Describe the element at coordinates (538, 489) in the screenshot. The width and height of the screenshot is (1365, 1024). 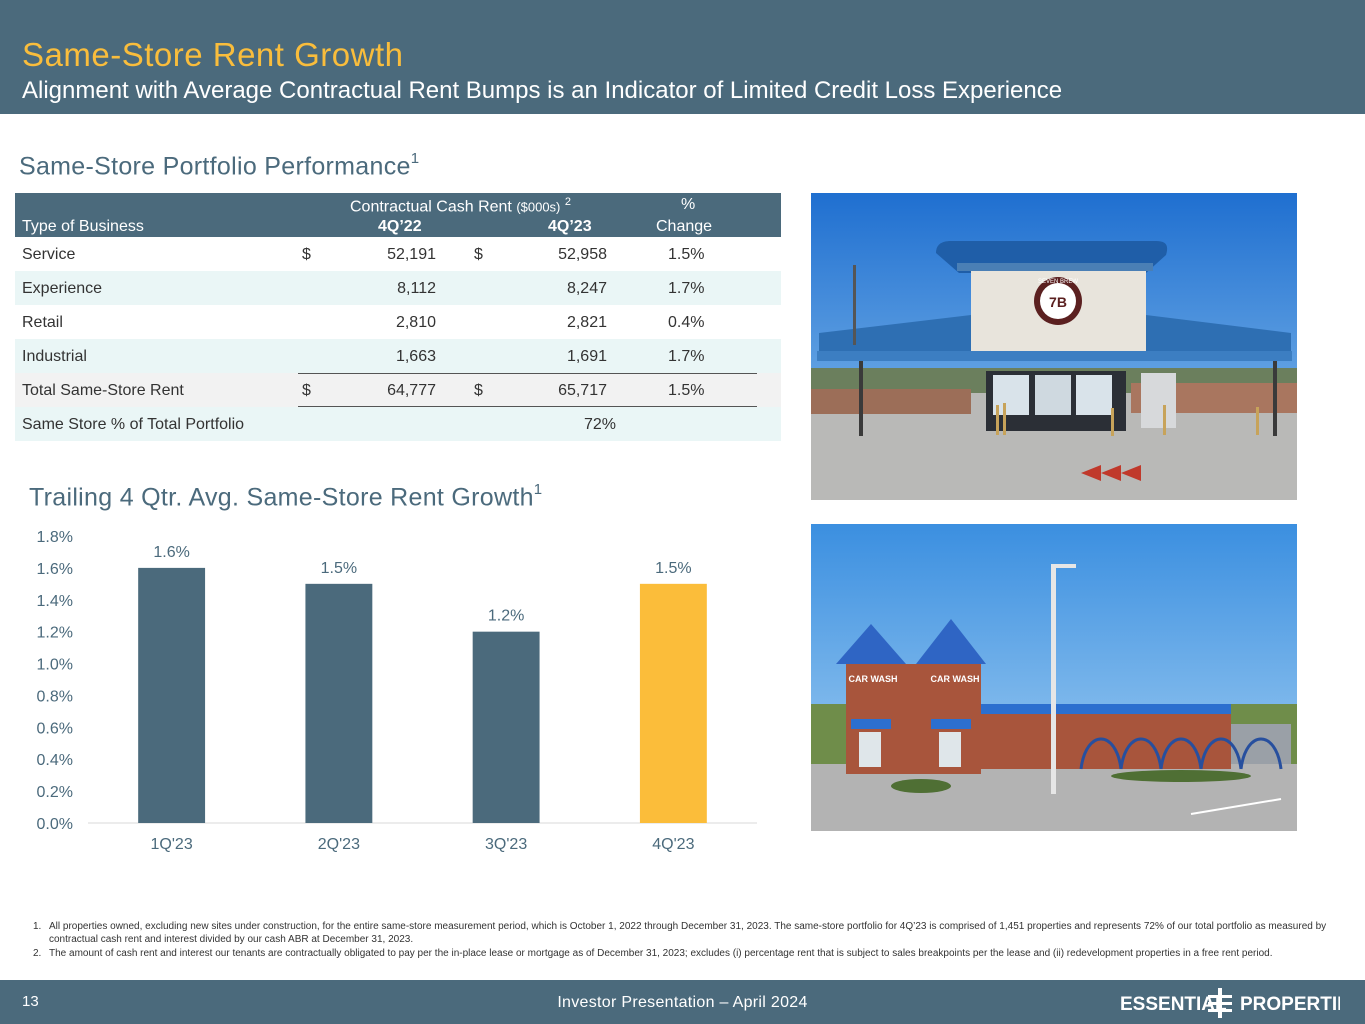
I see `growth-title-footnote: 1` at that location.